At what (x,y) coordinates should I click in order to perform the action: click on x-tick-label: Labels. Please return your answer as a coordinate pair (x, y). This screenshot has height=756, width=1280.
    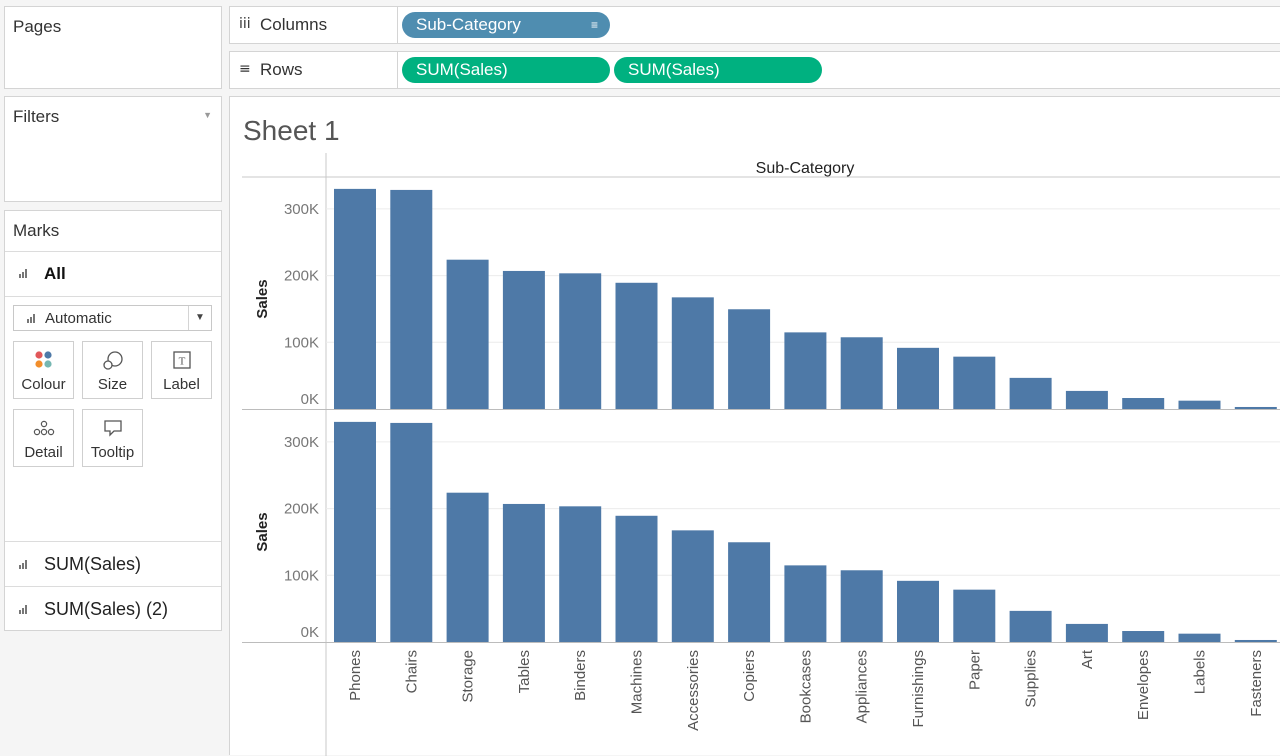
    Looking at the image, I should click on (1200, 672).